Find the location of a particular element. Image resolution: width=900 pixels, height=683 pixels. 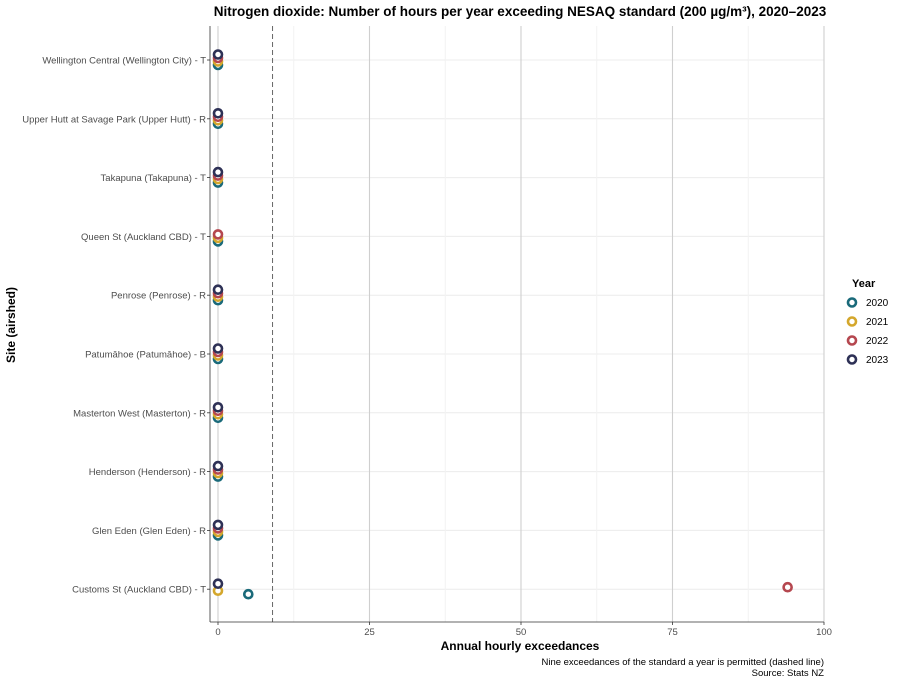

x-tick-label: 75 is located at coordinates (672, 632).